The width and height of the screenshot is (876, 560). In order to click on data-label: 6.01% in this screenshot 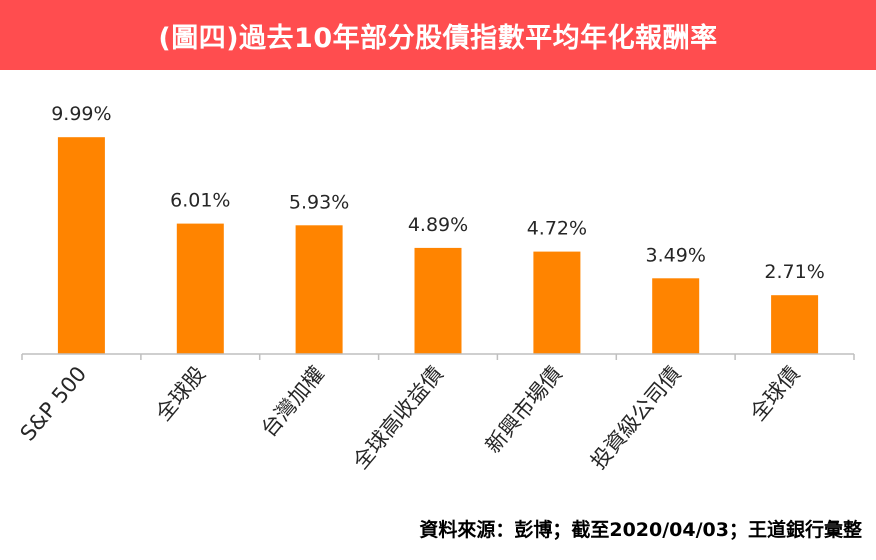, I will do `click(200, 201)`.